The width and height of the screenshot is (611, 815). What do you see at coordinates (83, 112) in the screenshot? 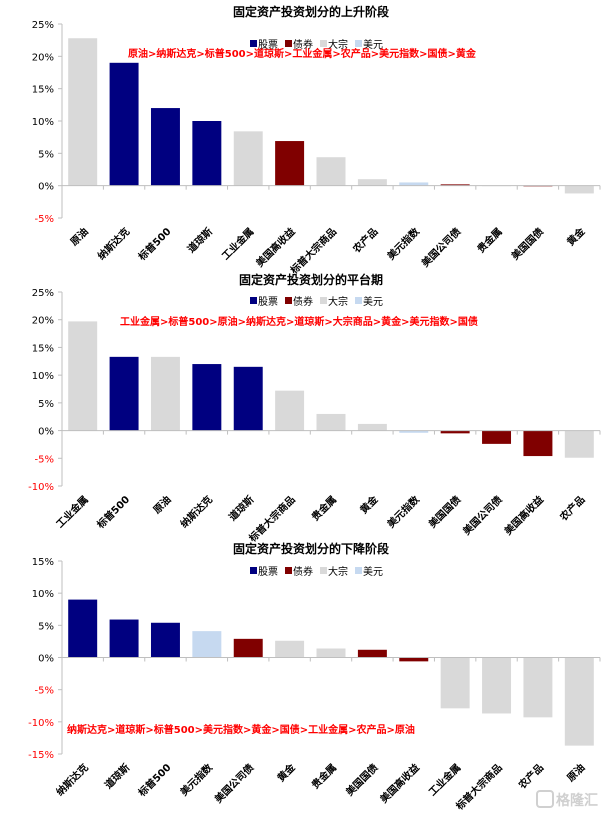
I see `bar-原油` at bounding box center [83, 112].